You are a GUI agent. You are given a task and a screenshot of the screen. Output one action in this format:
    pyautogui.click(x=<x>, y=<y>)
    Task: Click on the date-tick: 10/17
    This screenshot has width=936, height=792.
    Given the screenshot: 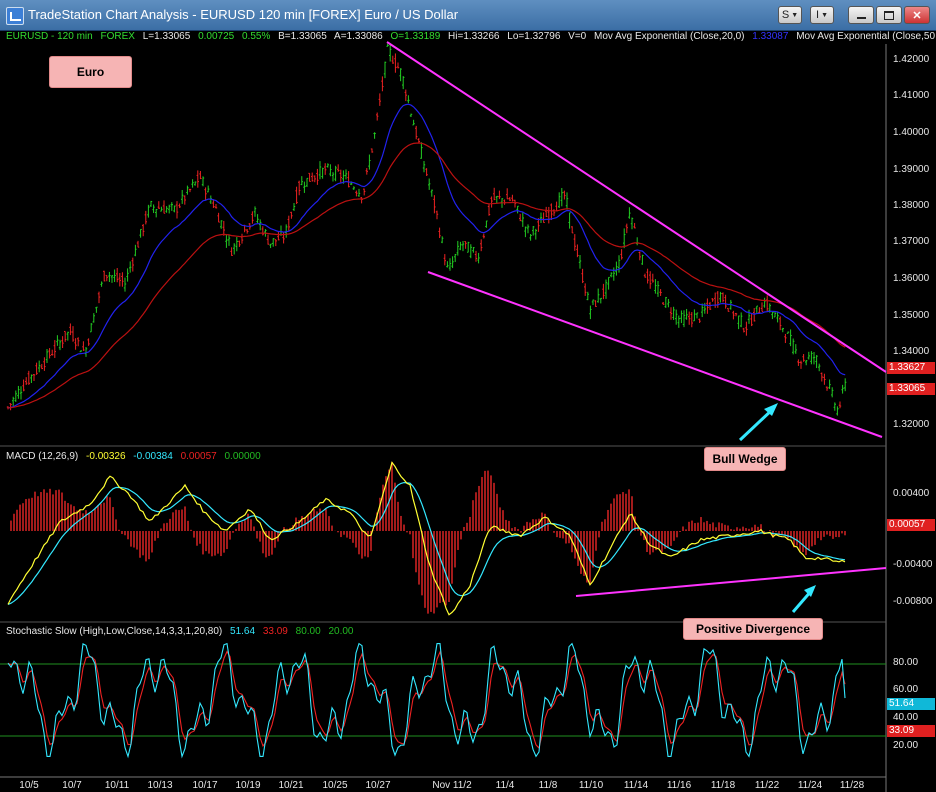 What is the action you would take?
    pyautogui.click(x=205, y=785)
    